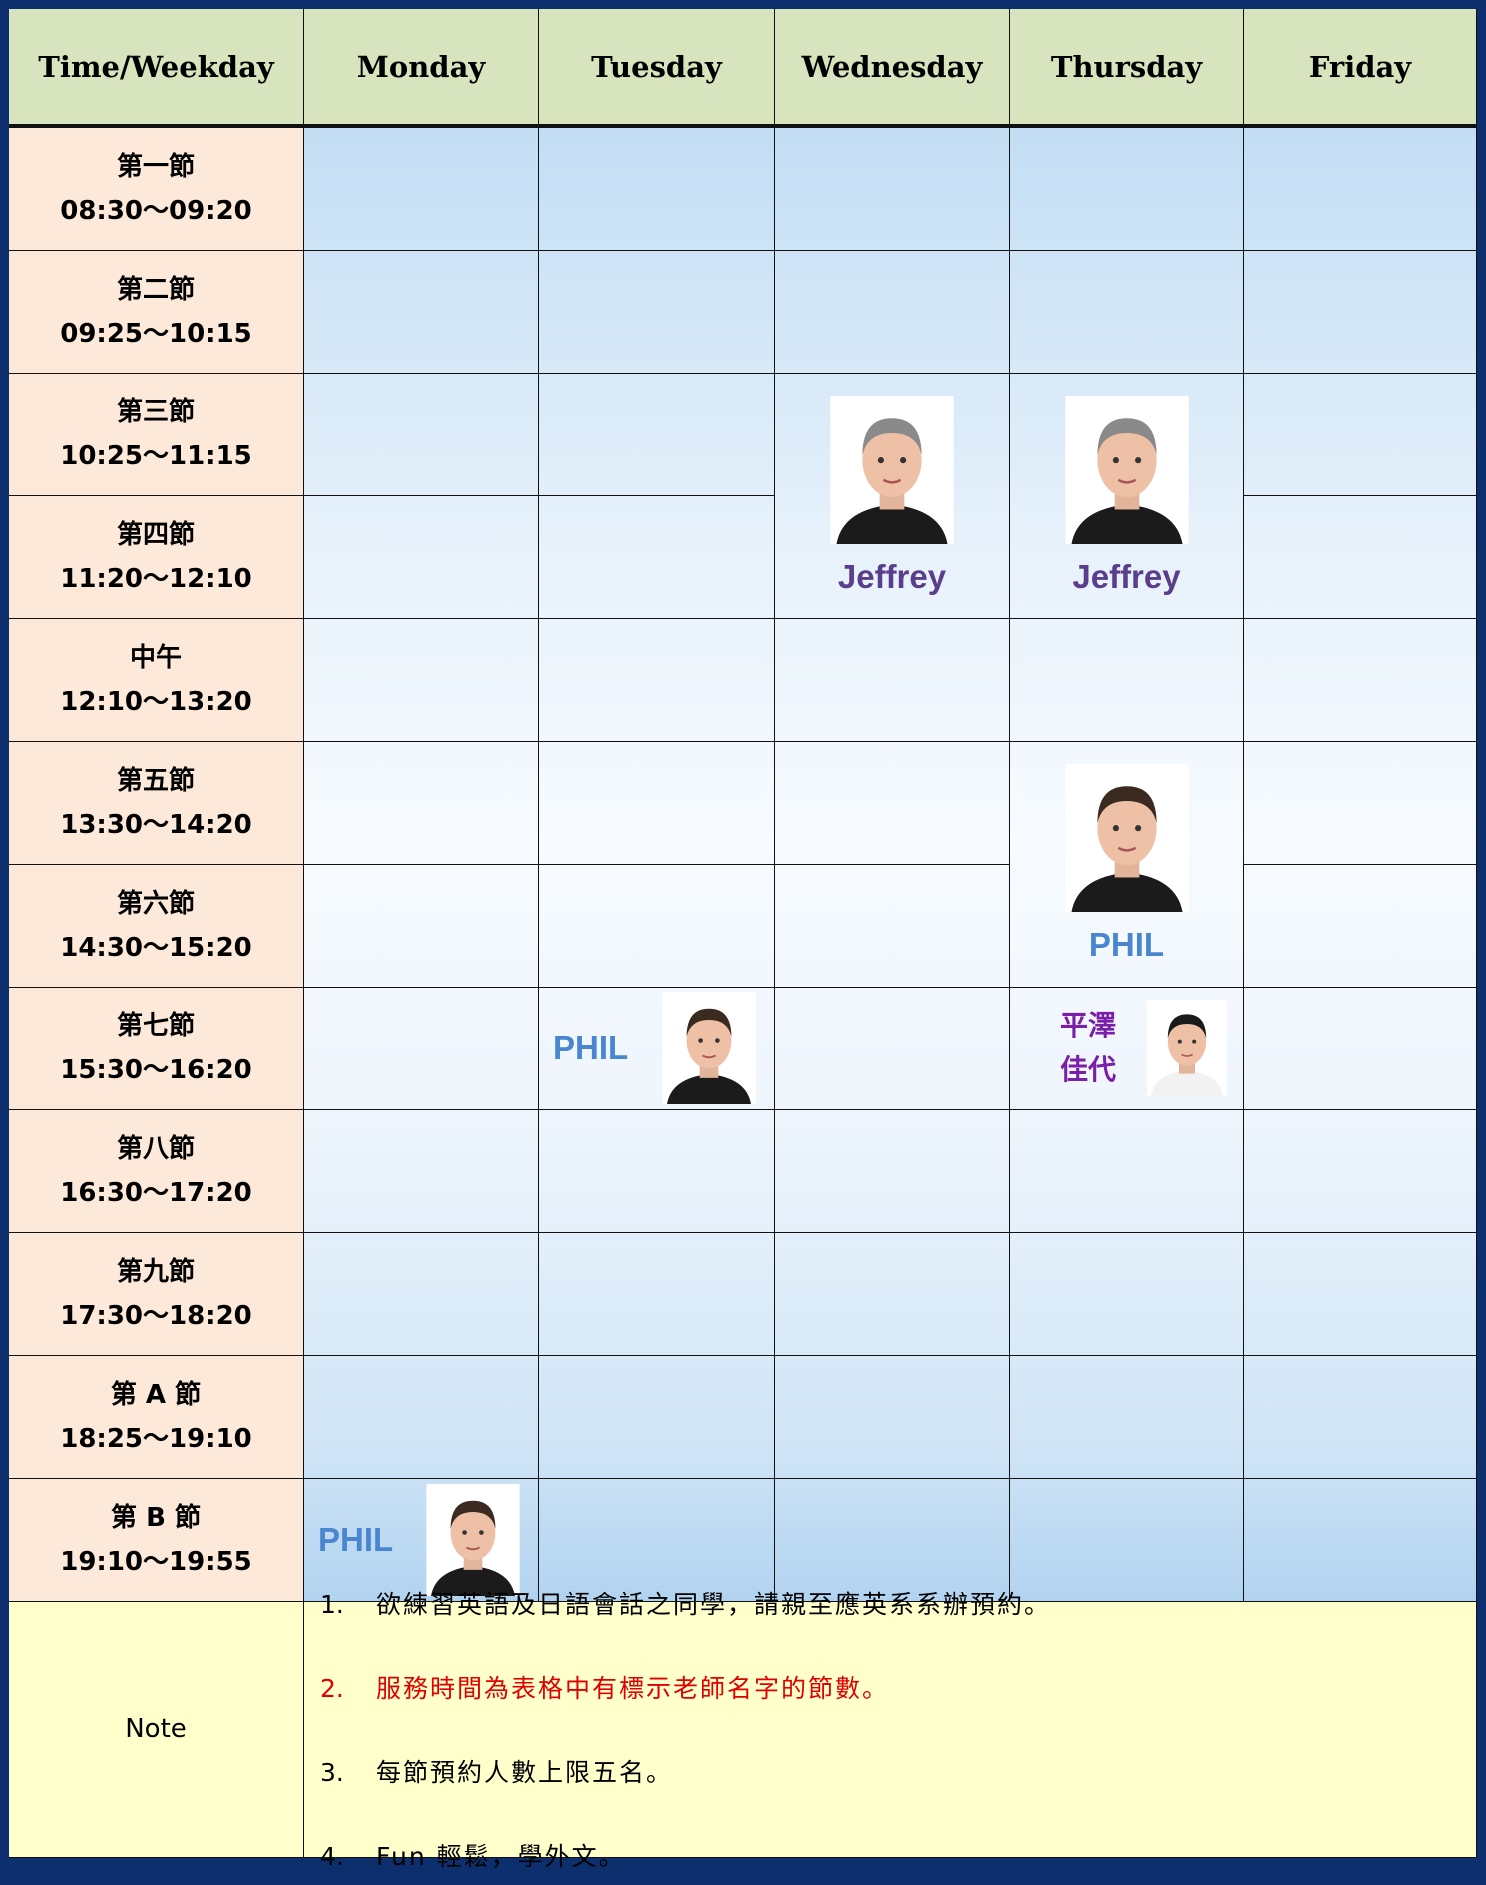 This screenshot has height=1885, width=1486. Describe the element at coordinates (525, 1773) in the screenshot. I see `note-text: 每節預約人數上限五名。` at that location.